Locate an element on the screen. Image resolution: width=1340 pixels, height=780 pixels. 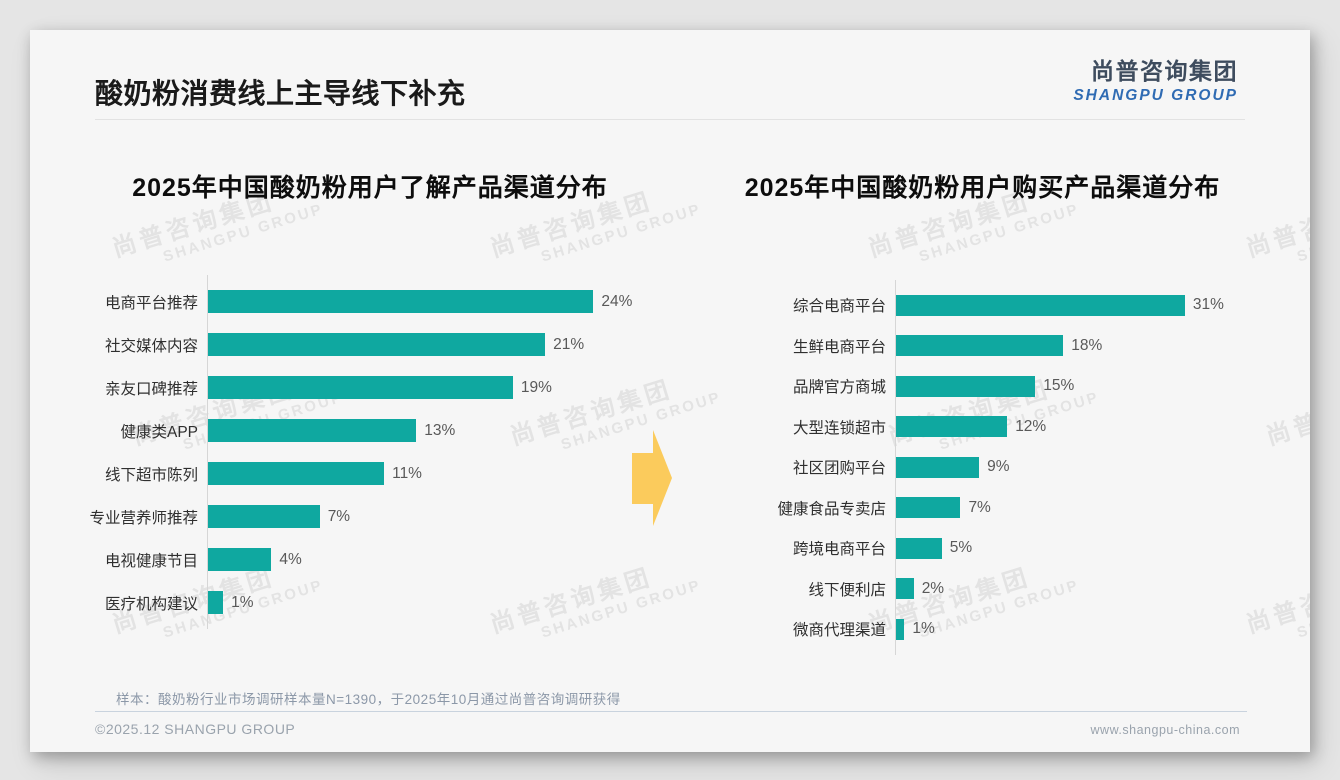
bar-row: 生鲜电商平台 18% is located at coordinates (986, 346).